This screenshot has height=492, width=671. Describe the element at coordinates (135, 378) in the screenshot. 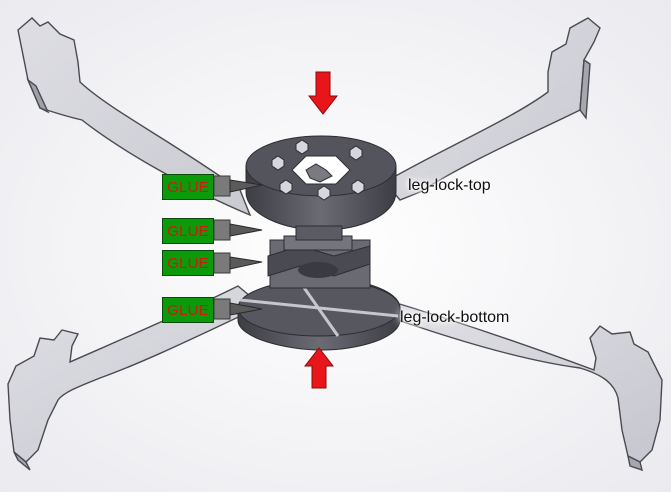

I see `arm-bottom-left` at that location.